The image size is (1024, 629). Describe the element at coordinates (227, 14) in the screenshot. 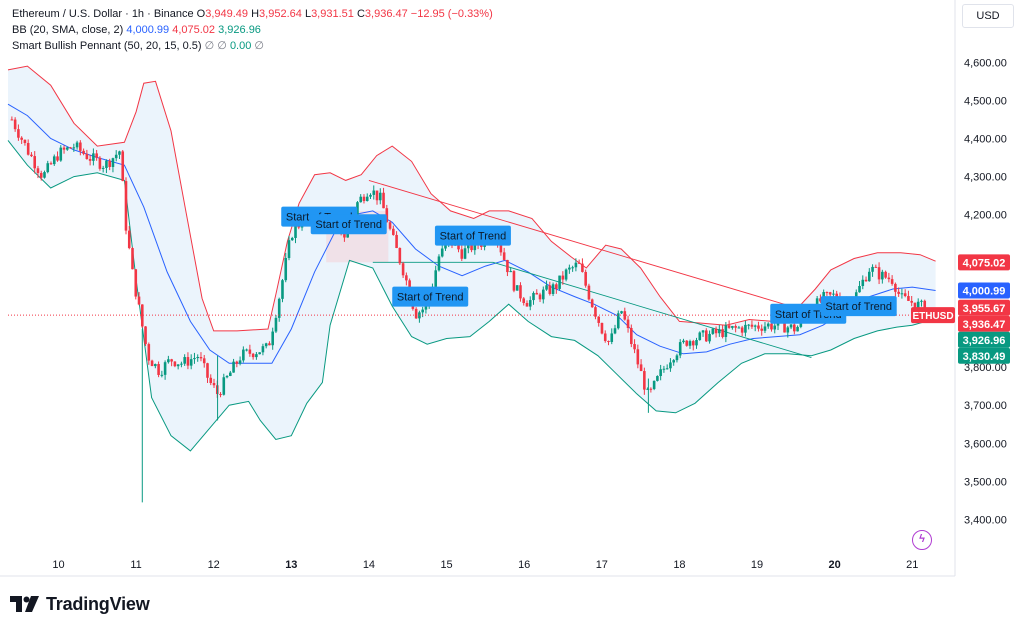

I see `ohlc-open: 3,949.49` at that location.